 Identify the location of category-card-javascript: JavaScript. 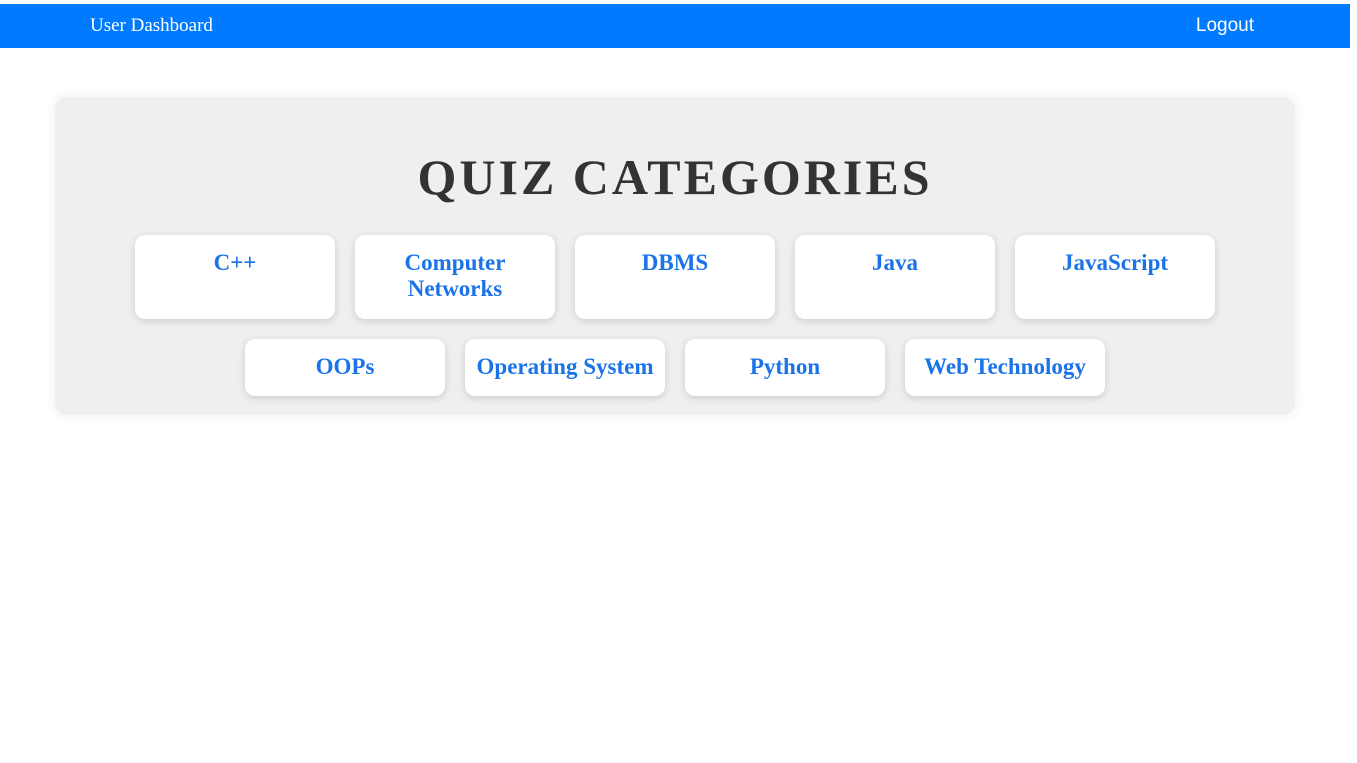
(1115, 277).